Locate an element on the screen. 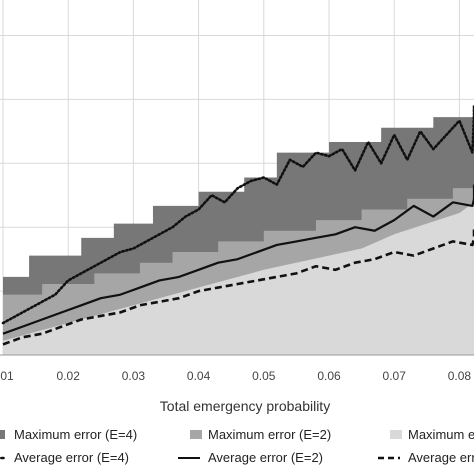 The width and height of the screenshot is (474, 474). legend-label: Average error (E=4) is located at coordinates (71, 457).